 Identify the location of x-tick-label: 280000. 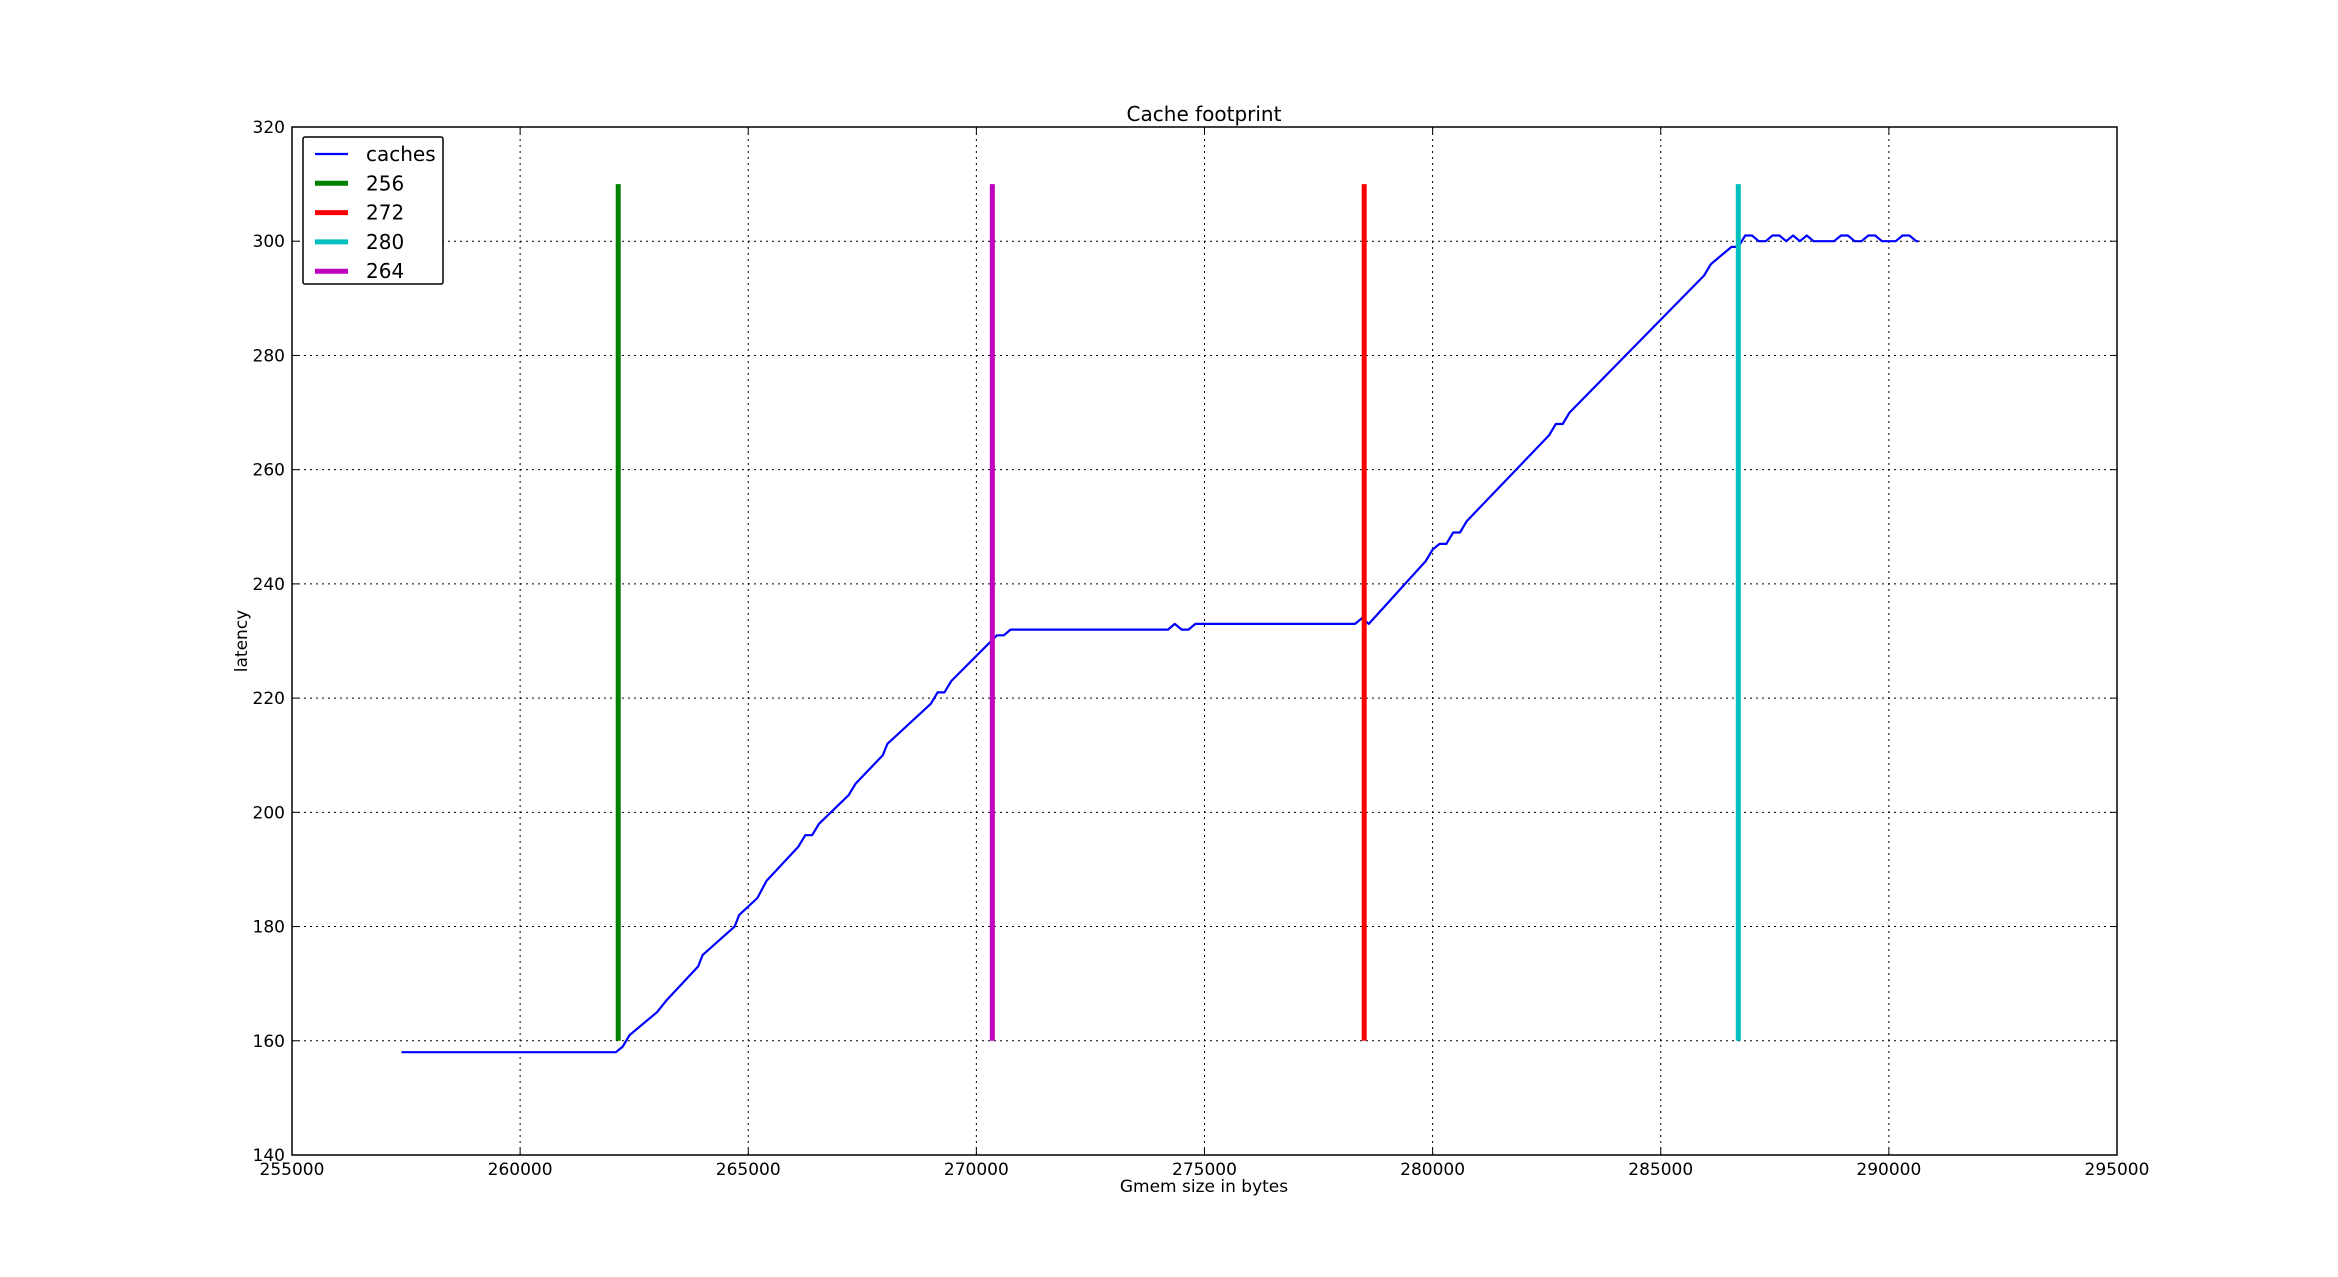
(1432, 1170).